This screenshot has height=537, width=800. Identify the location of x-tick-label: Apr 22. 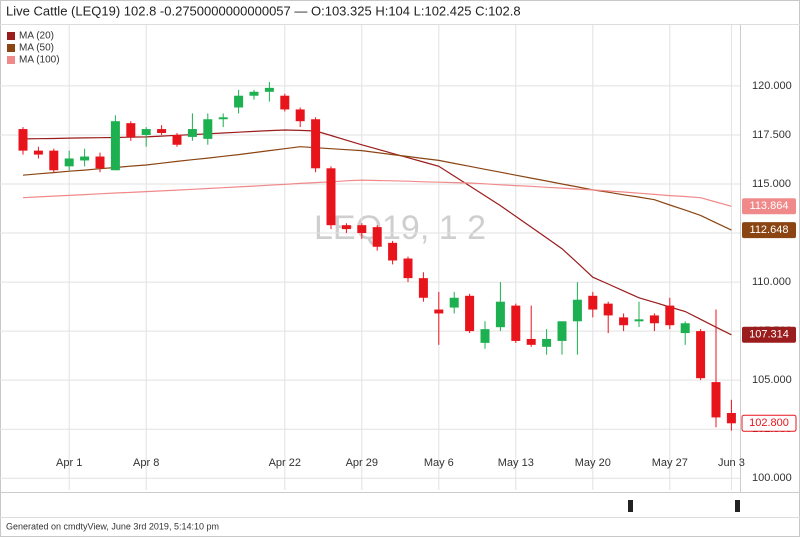
(285, 463).